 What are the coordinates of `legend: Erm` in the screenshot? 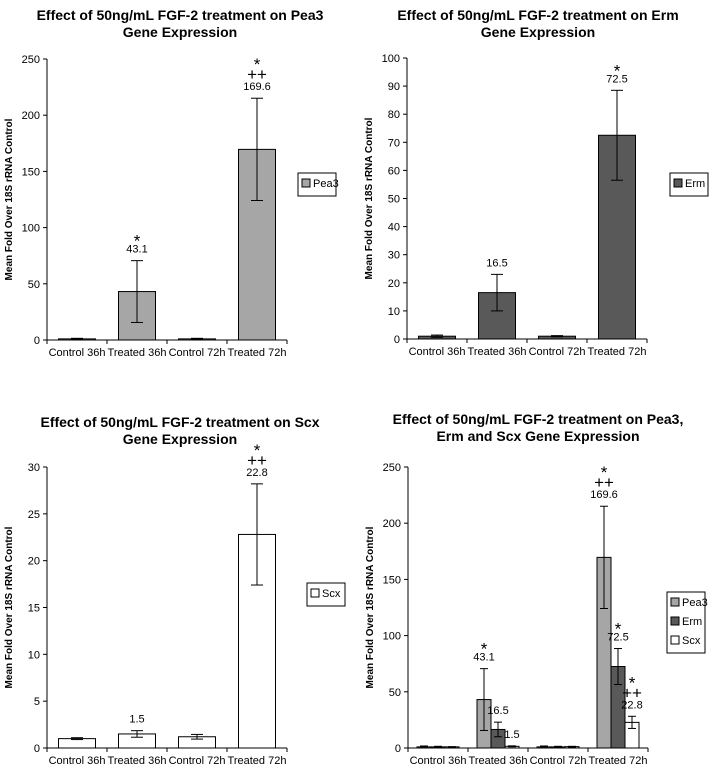 It's located at (689, 184).